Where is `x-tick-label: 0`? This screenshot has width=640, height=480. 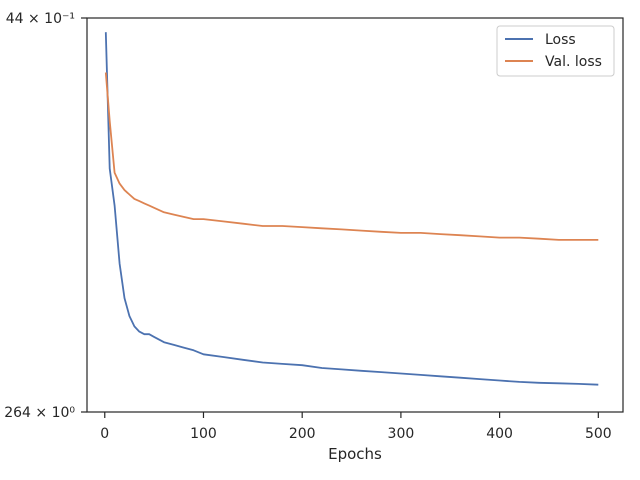
x-tick-label: 0 is located at coordinates (104, 434).